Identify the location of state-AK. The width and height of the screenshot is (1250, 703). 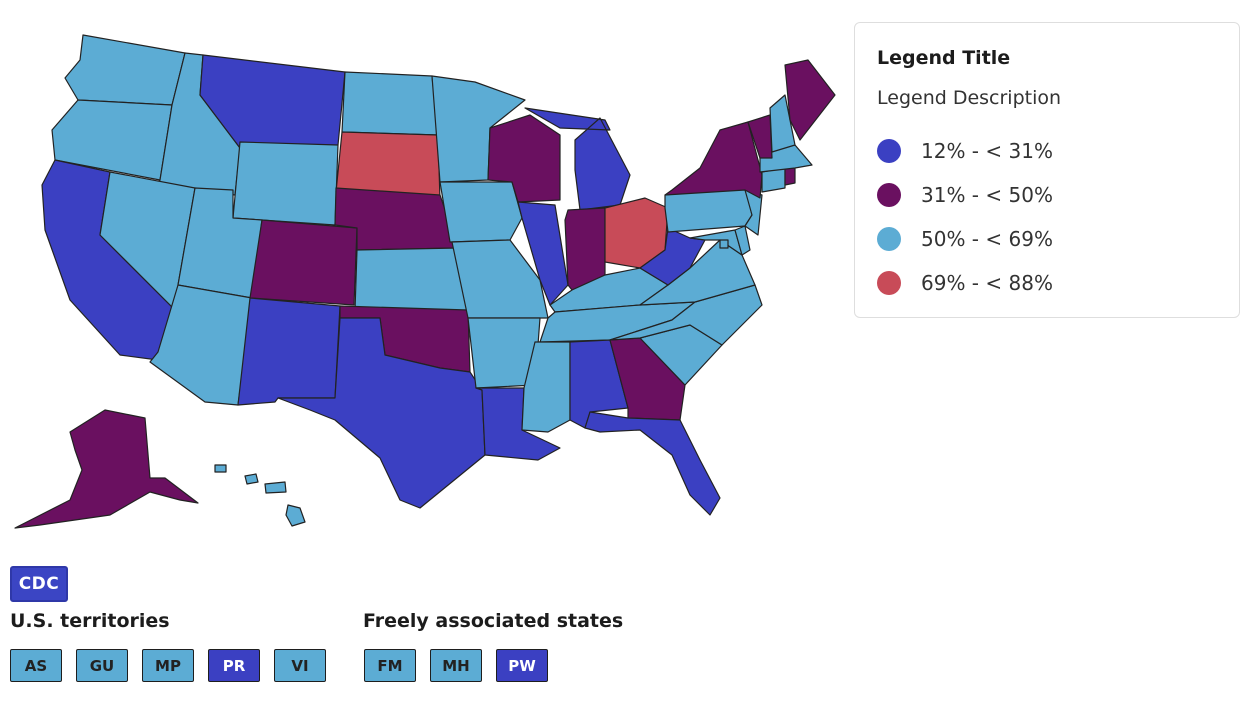
(106, 469).